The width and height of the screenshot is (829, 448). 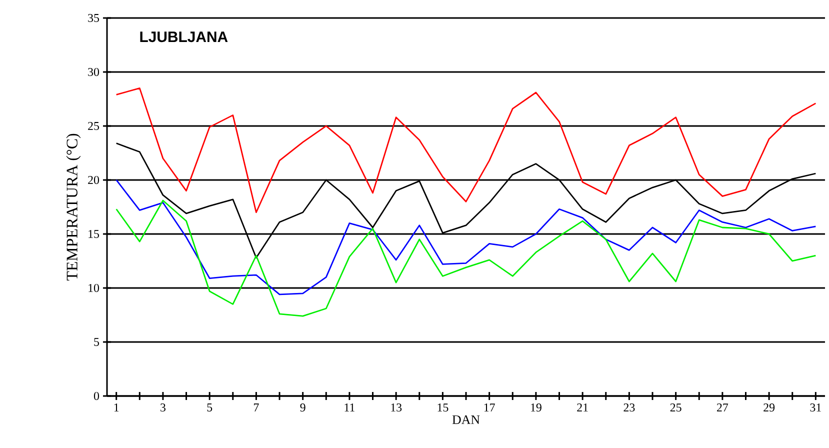 What do you see at coordinates (73, 207) in the screenshot?
I see `y-axis-title: TEMPERATURA (°C)` at bounding box center [73, 207].